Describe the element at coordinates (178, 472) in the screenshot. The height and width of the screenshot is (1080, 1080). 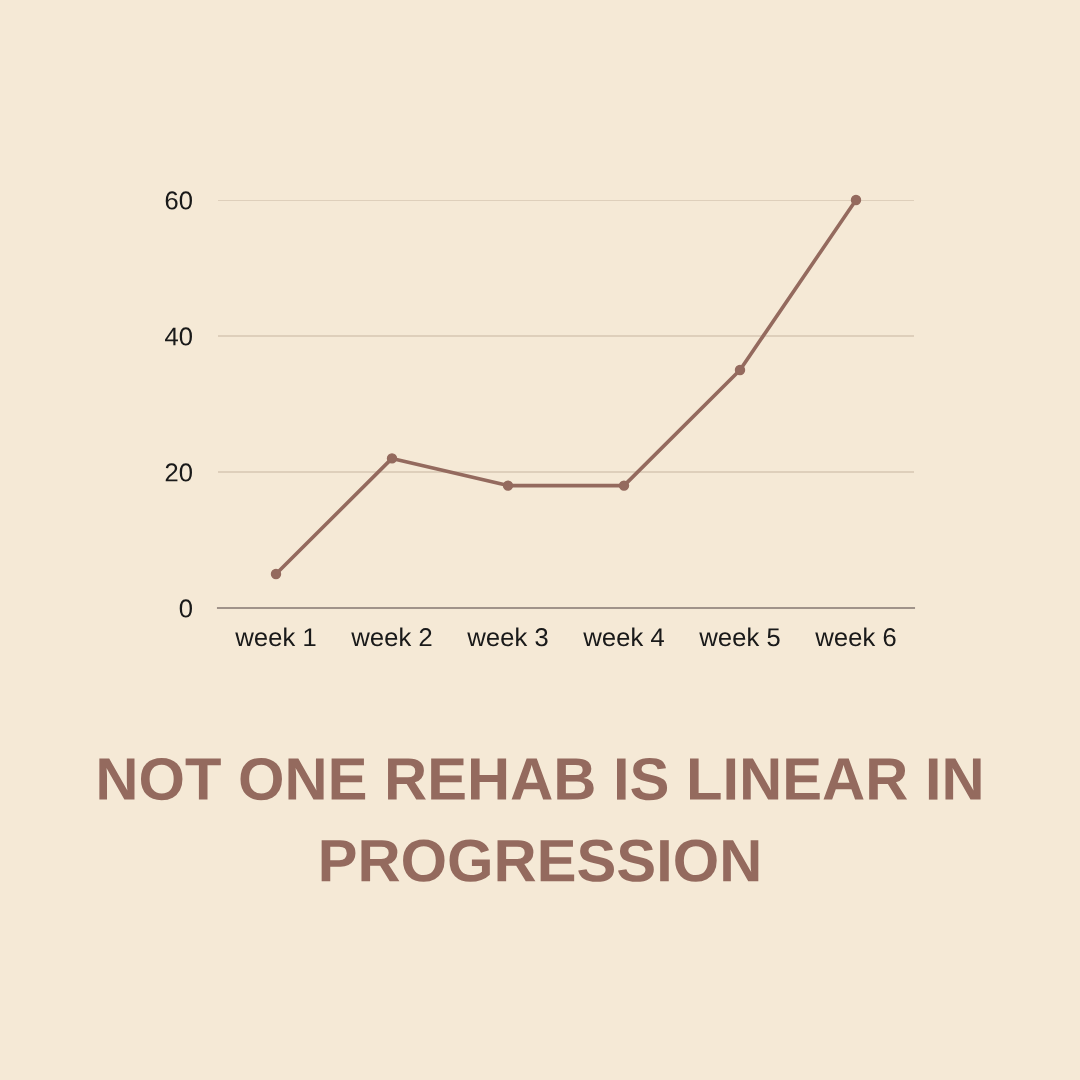
I see `y-tick-label: 20` at that location.